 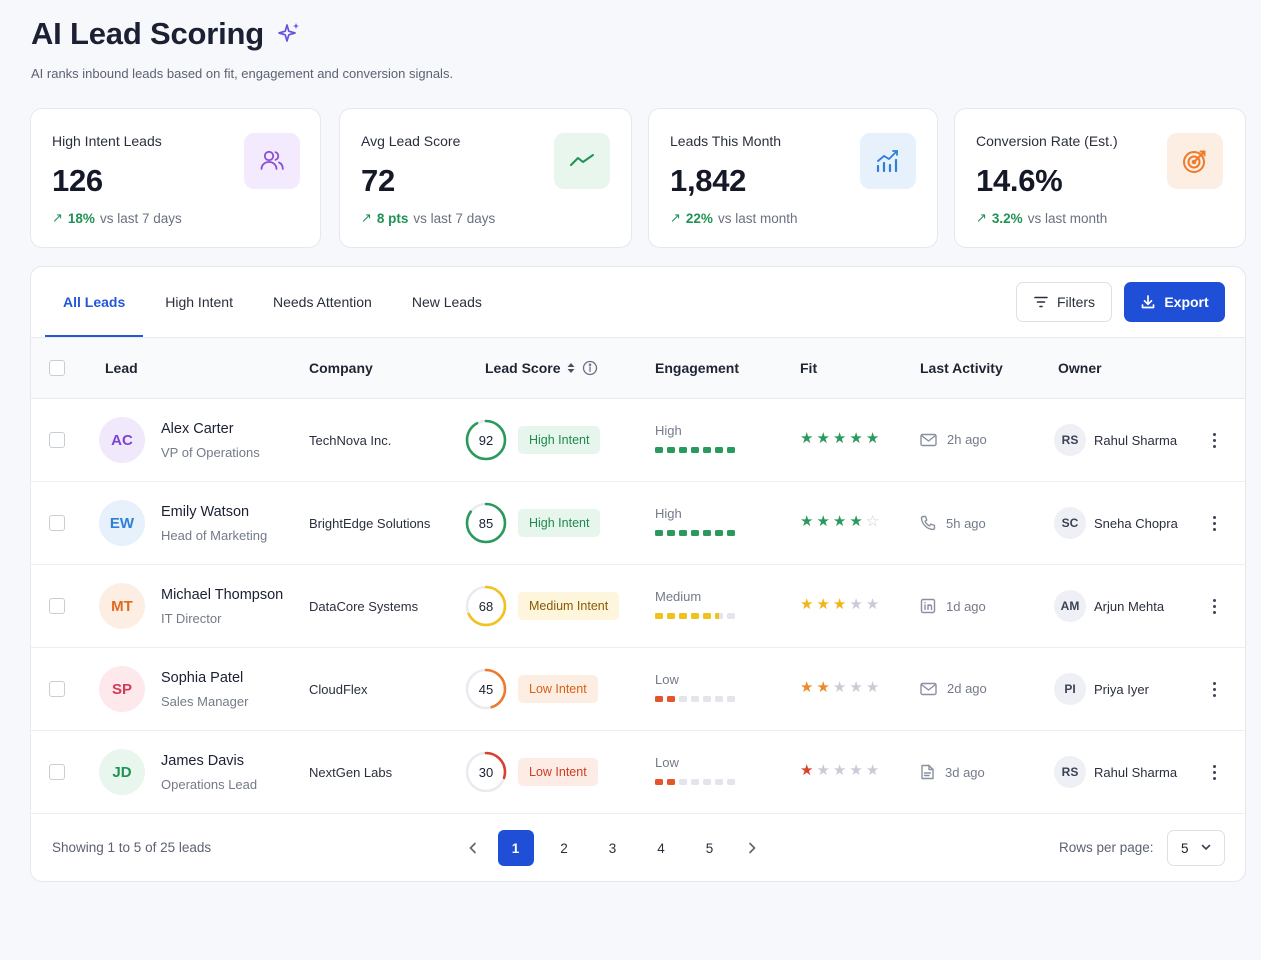 I want to click on tab-all-leads: All Leads, so click(x=94, y=304).